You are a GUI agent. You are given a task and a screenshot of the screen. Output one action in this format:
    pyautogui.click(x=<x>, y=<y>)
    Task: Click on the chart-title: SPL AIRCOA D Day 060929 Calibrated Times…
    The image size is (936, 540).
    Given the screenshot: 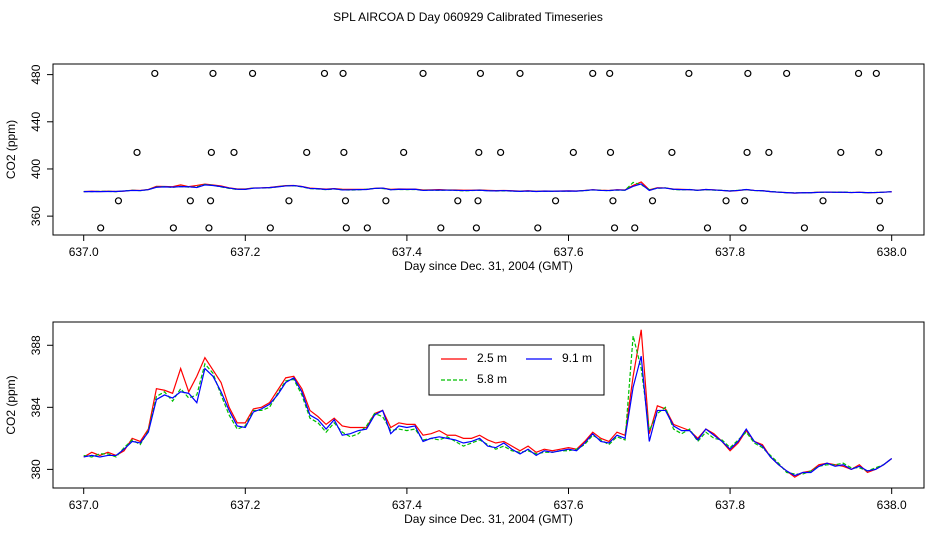 What is the action you would take?
    pyautogui.click(x=468, y=17)
    